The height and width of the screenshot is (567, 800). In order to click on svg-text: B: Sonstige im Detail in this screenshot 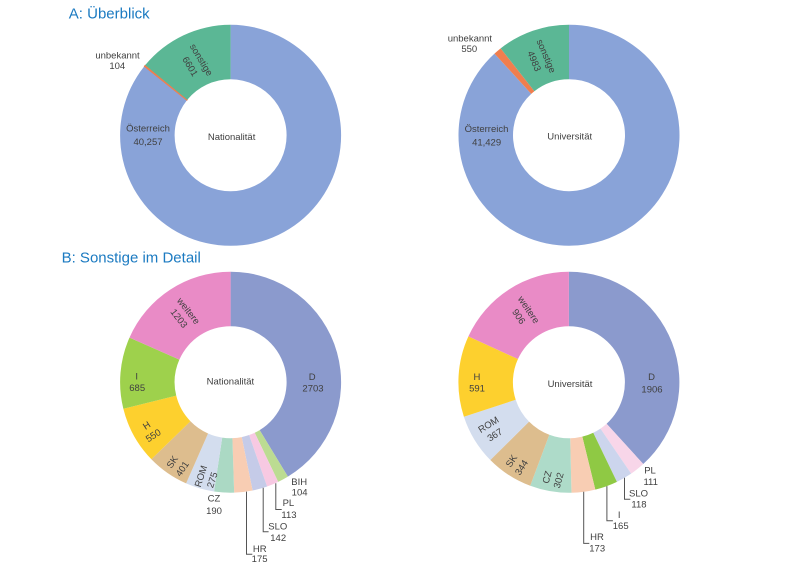, I will do `click(131, 258)`.